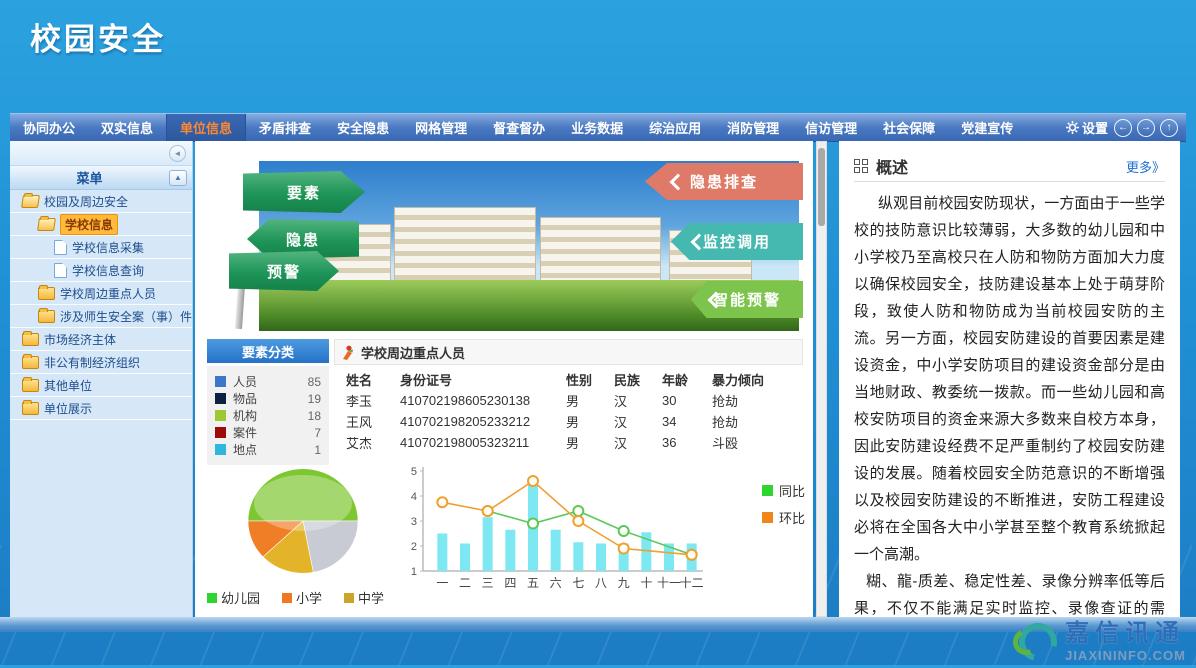 This screenshot has width=1196, height=668. Describe the element at coordinates (556, 583) in the screenshot. I see `svg-text: 六` at that location.